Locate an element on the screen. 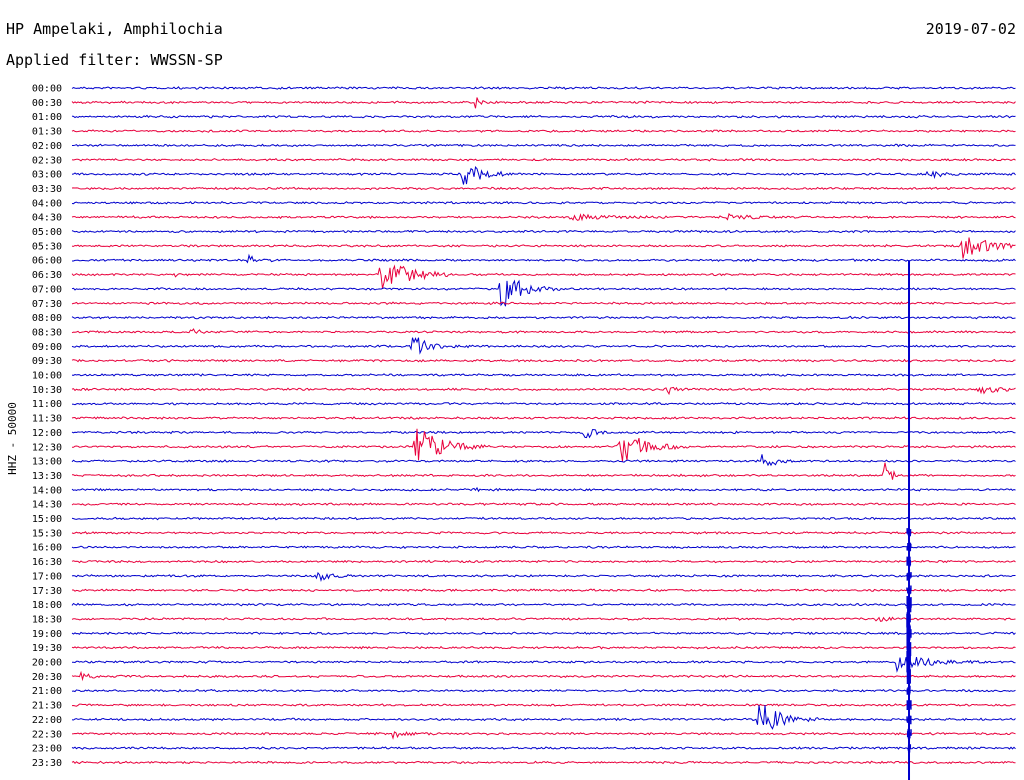  row-time-label: 18:30 is located at coordinates (47, 619).